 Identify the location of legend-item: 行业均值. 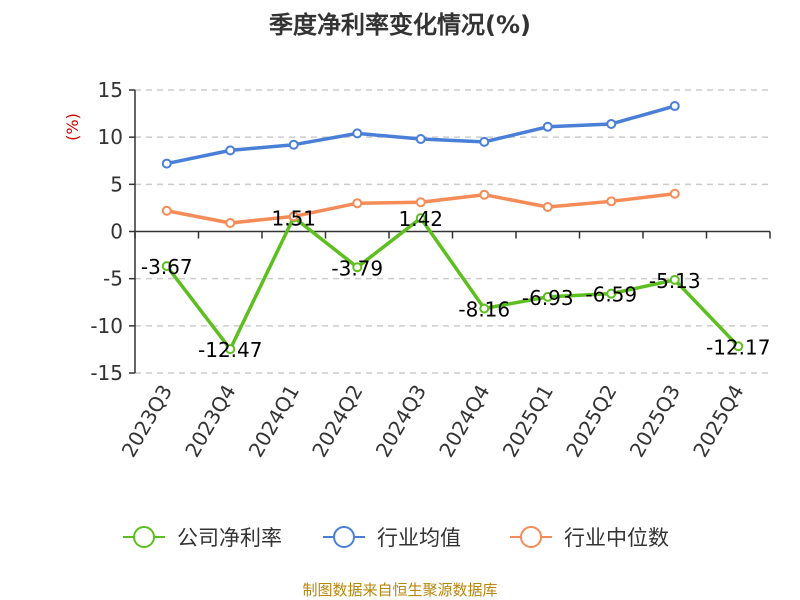
(392, 538).